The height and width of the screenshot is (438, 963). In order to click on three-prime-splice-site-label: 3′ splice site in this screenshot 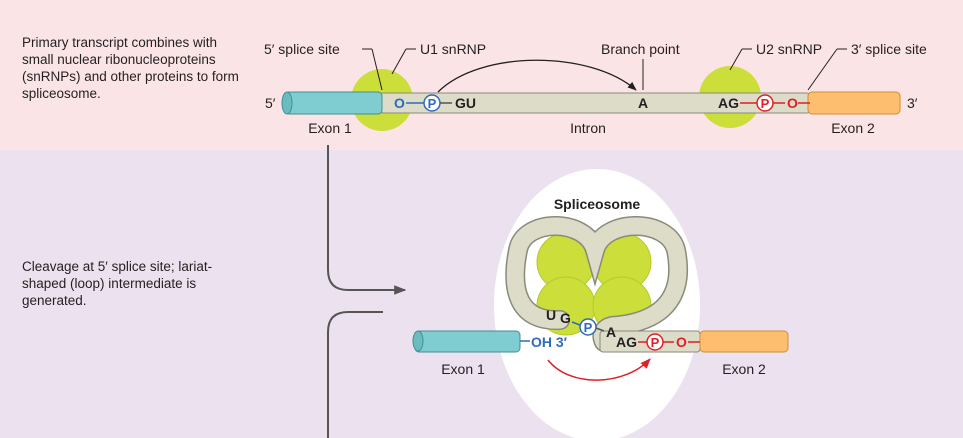, I will do `click(889, 49)`.